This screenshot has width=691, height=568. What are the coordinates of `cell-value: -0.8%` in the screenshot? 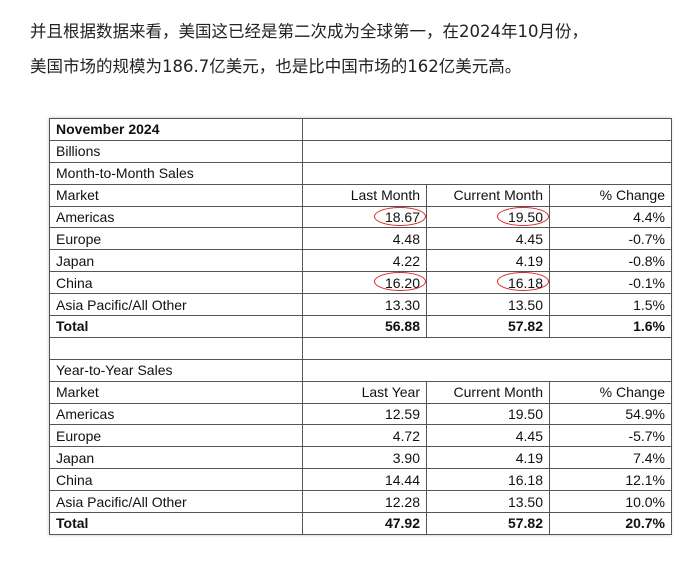 It's located at (610, 261).